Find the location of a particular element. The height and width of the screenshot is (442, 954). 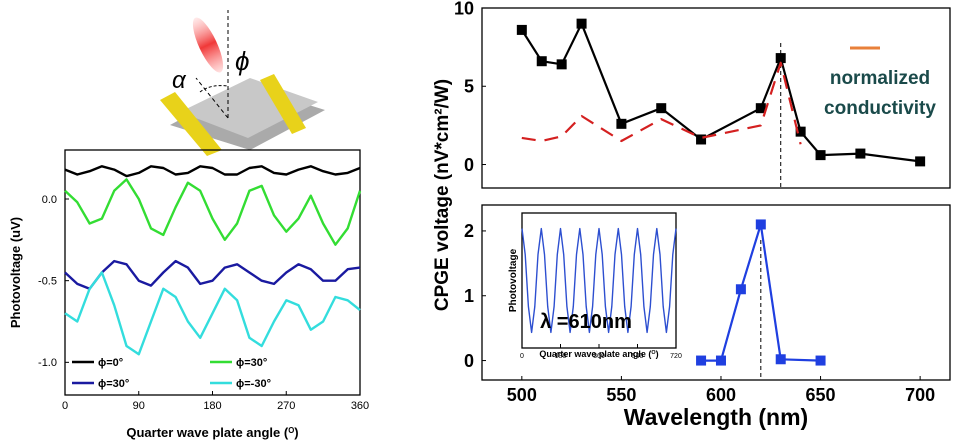

y-tick-label: 1 is located at coordinates (469, 296).